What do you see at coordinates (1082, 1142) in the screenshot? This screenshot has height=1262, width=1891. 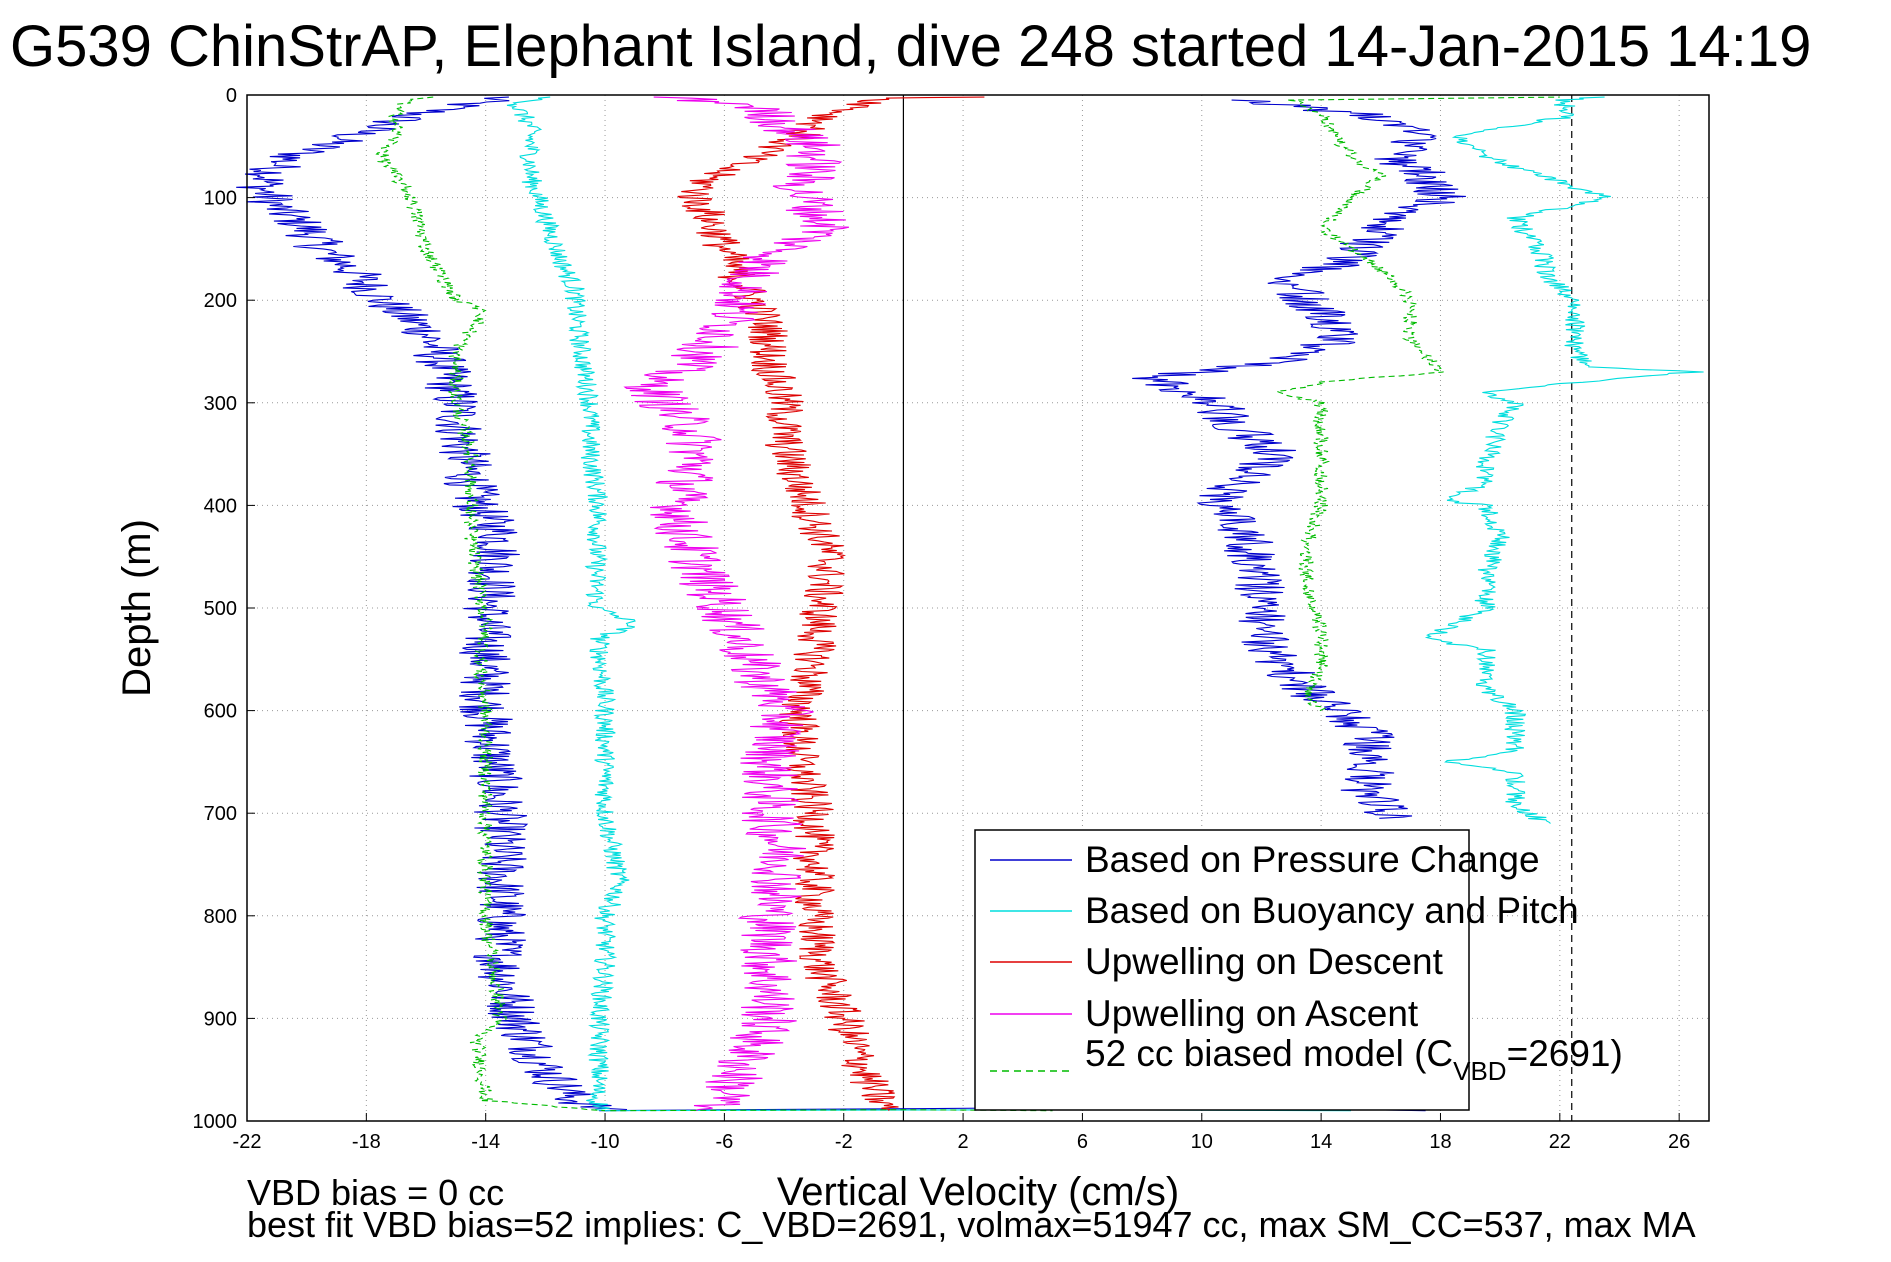 I see `x-tick-label: 6` at bounding box center [1082, 1142].